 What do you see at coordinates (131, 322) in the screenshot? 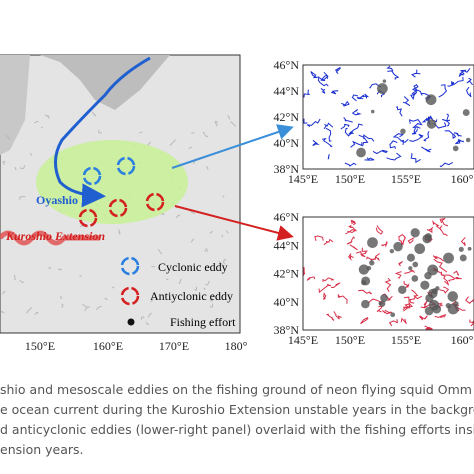
I see `legend-dot` at bounding box center [131, 322].